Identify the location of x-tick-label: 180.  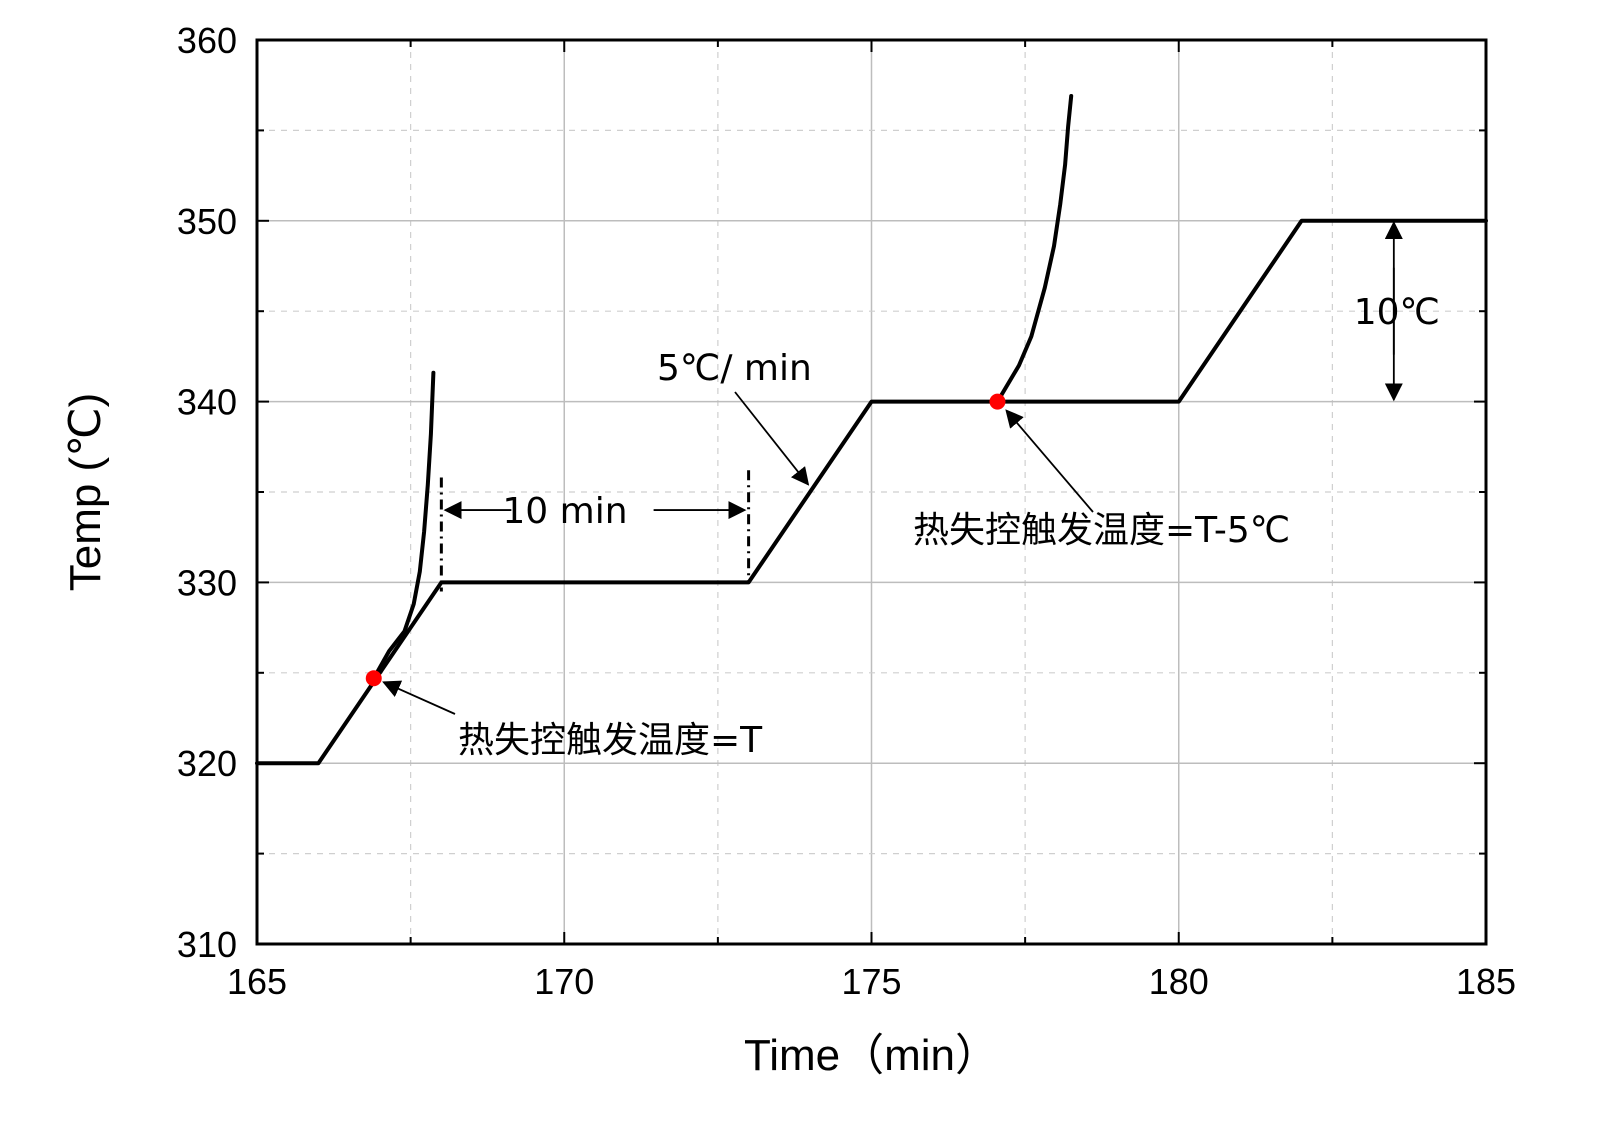
(1179, 981).